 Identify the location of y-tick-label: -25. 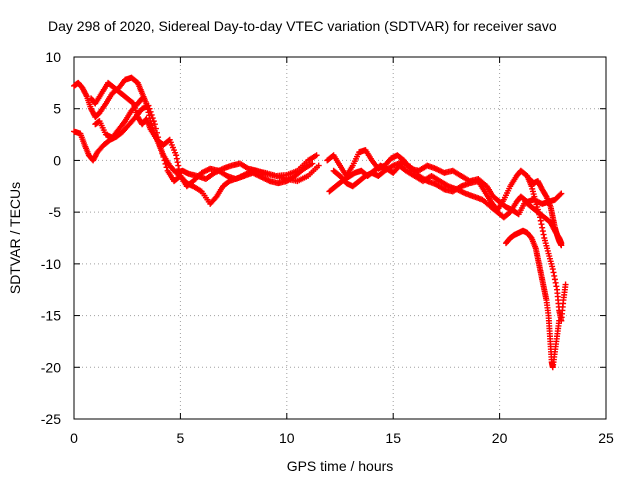
(51, 419).